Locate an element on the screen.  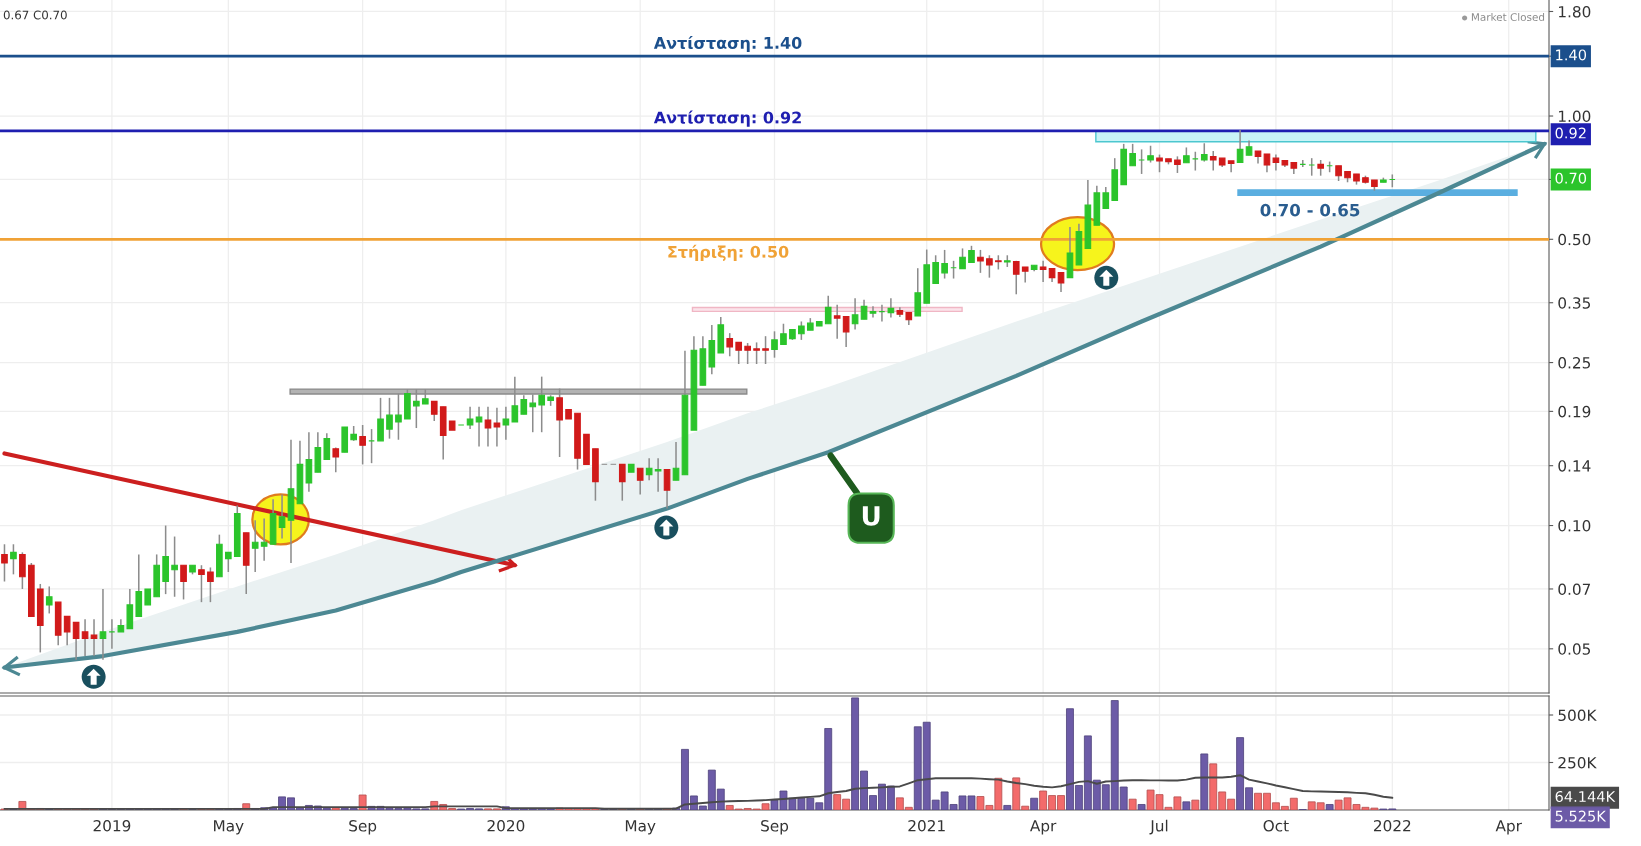
y-tick-label: 0.05 is located at coordinates (1574, 649).